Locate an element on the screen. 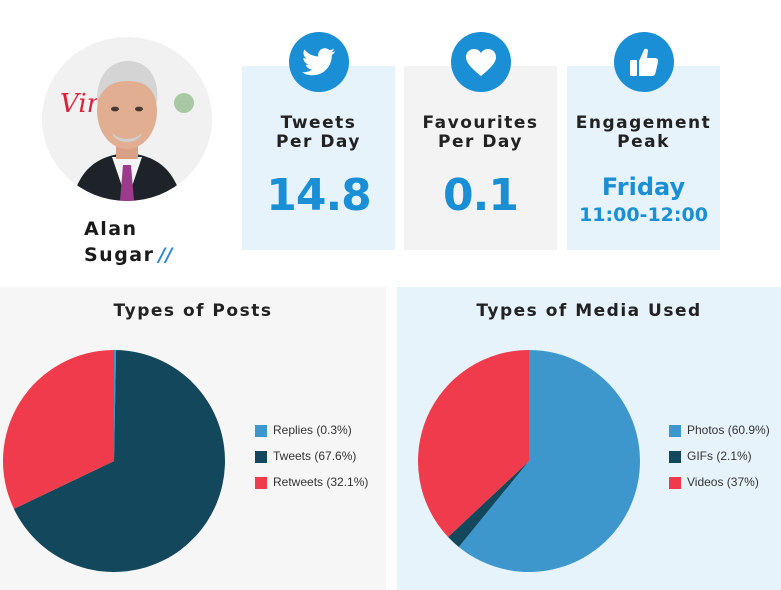 The width and height of the screenshot is (781, 590). stat-value: 14.8 is located at coordinates (319, 195).